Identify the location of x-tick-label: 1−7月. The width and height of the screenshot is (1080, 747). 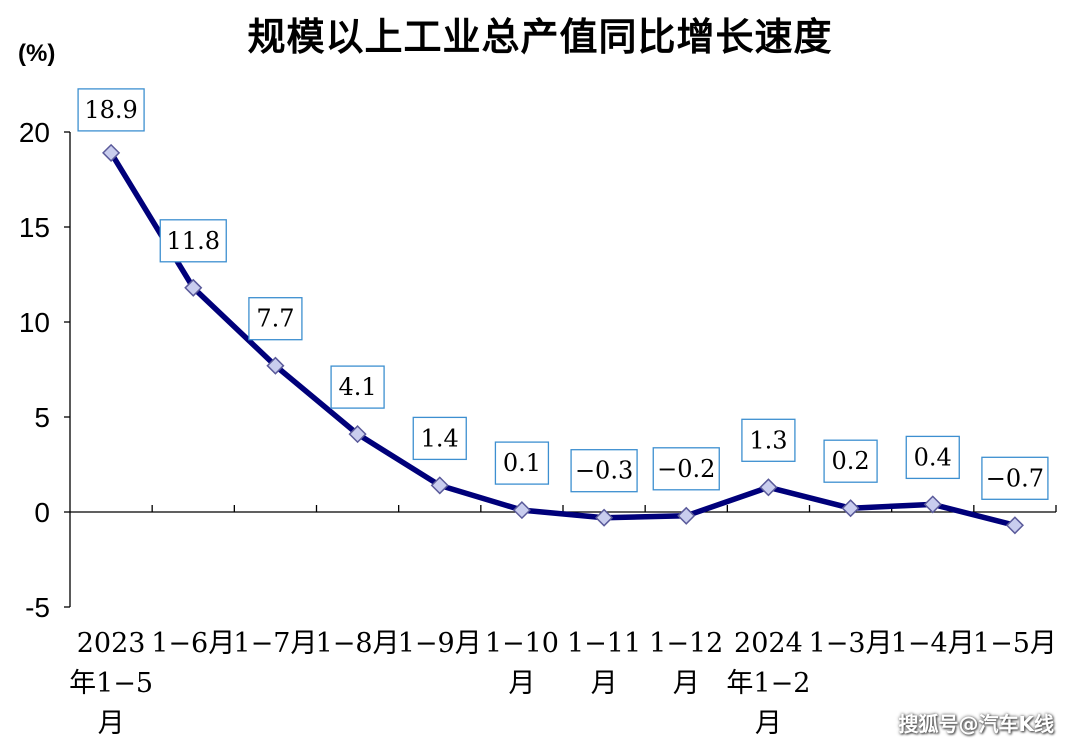
(275, 643).